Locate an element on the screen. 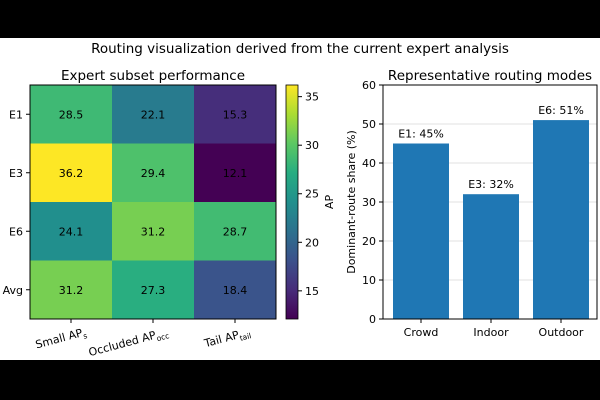 The image size is (600, 400). bar-chart-xtick-label: Crowd is located at coordinates (421, 332).